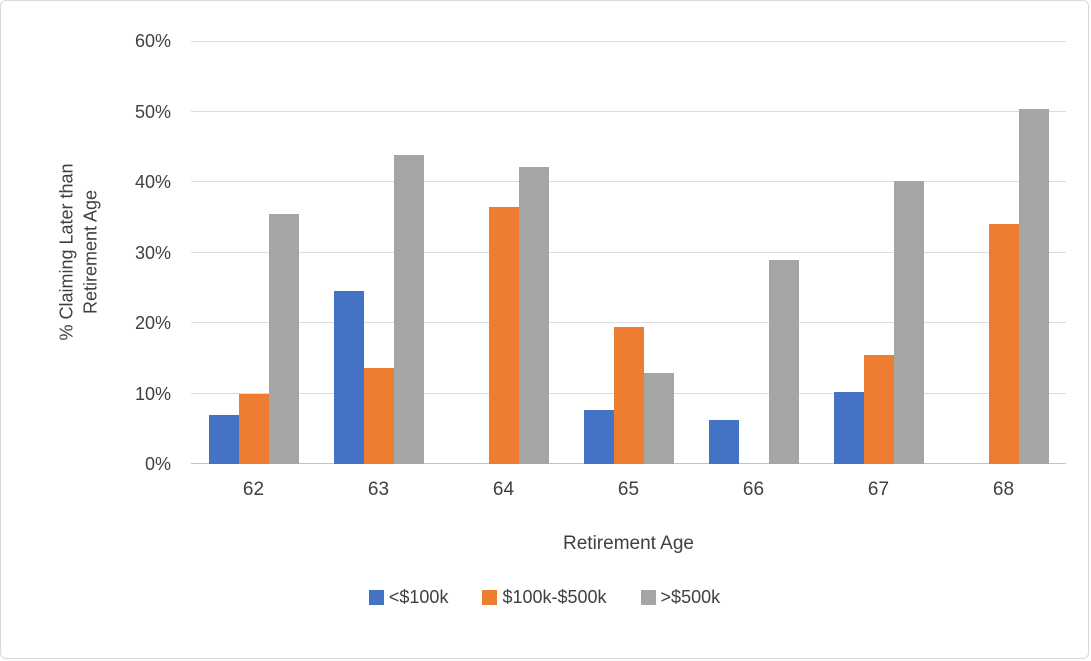 This screenshot has height=661, width=1091. I want to click on bar-<$100k-age-65, so click(598, 436).